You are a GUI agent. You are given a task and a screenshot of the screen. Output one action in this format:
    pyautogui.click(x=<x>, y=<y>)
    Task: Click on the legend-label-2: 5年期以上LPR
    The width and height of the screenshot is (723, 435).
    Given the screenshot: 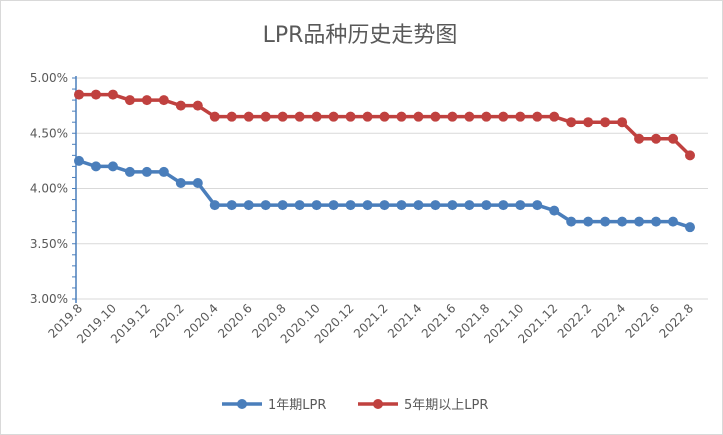 What is the action you would take?
    pyautogui.click(x=446, y=405)
    